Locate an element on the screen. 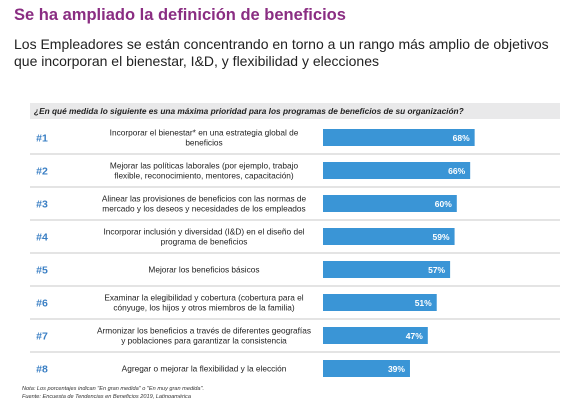 This screenshot has height=417, width=580. rank-label-7: #7 is located at coordinates (42, 337).